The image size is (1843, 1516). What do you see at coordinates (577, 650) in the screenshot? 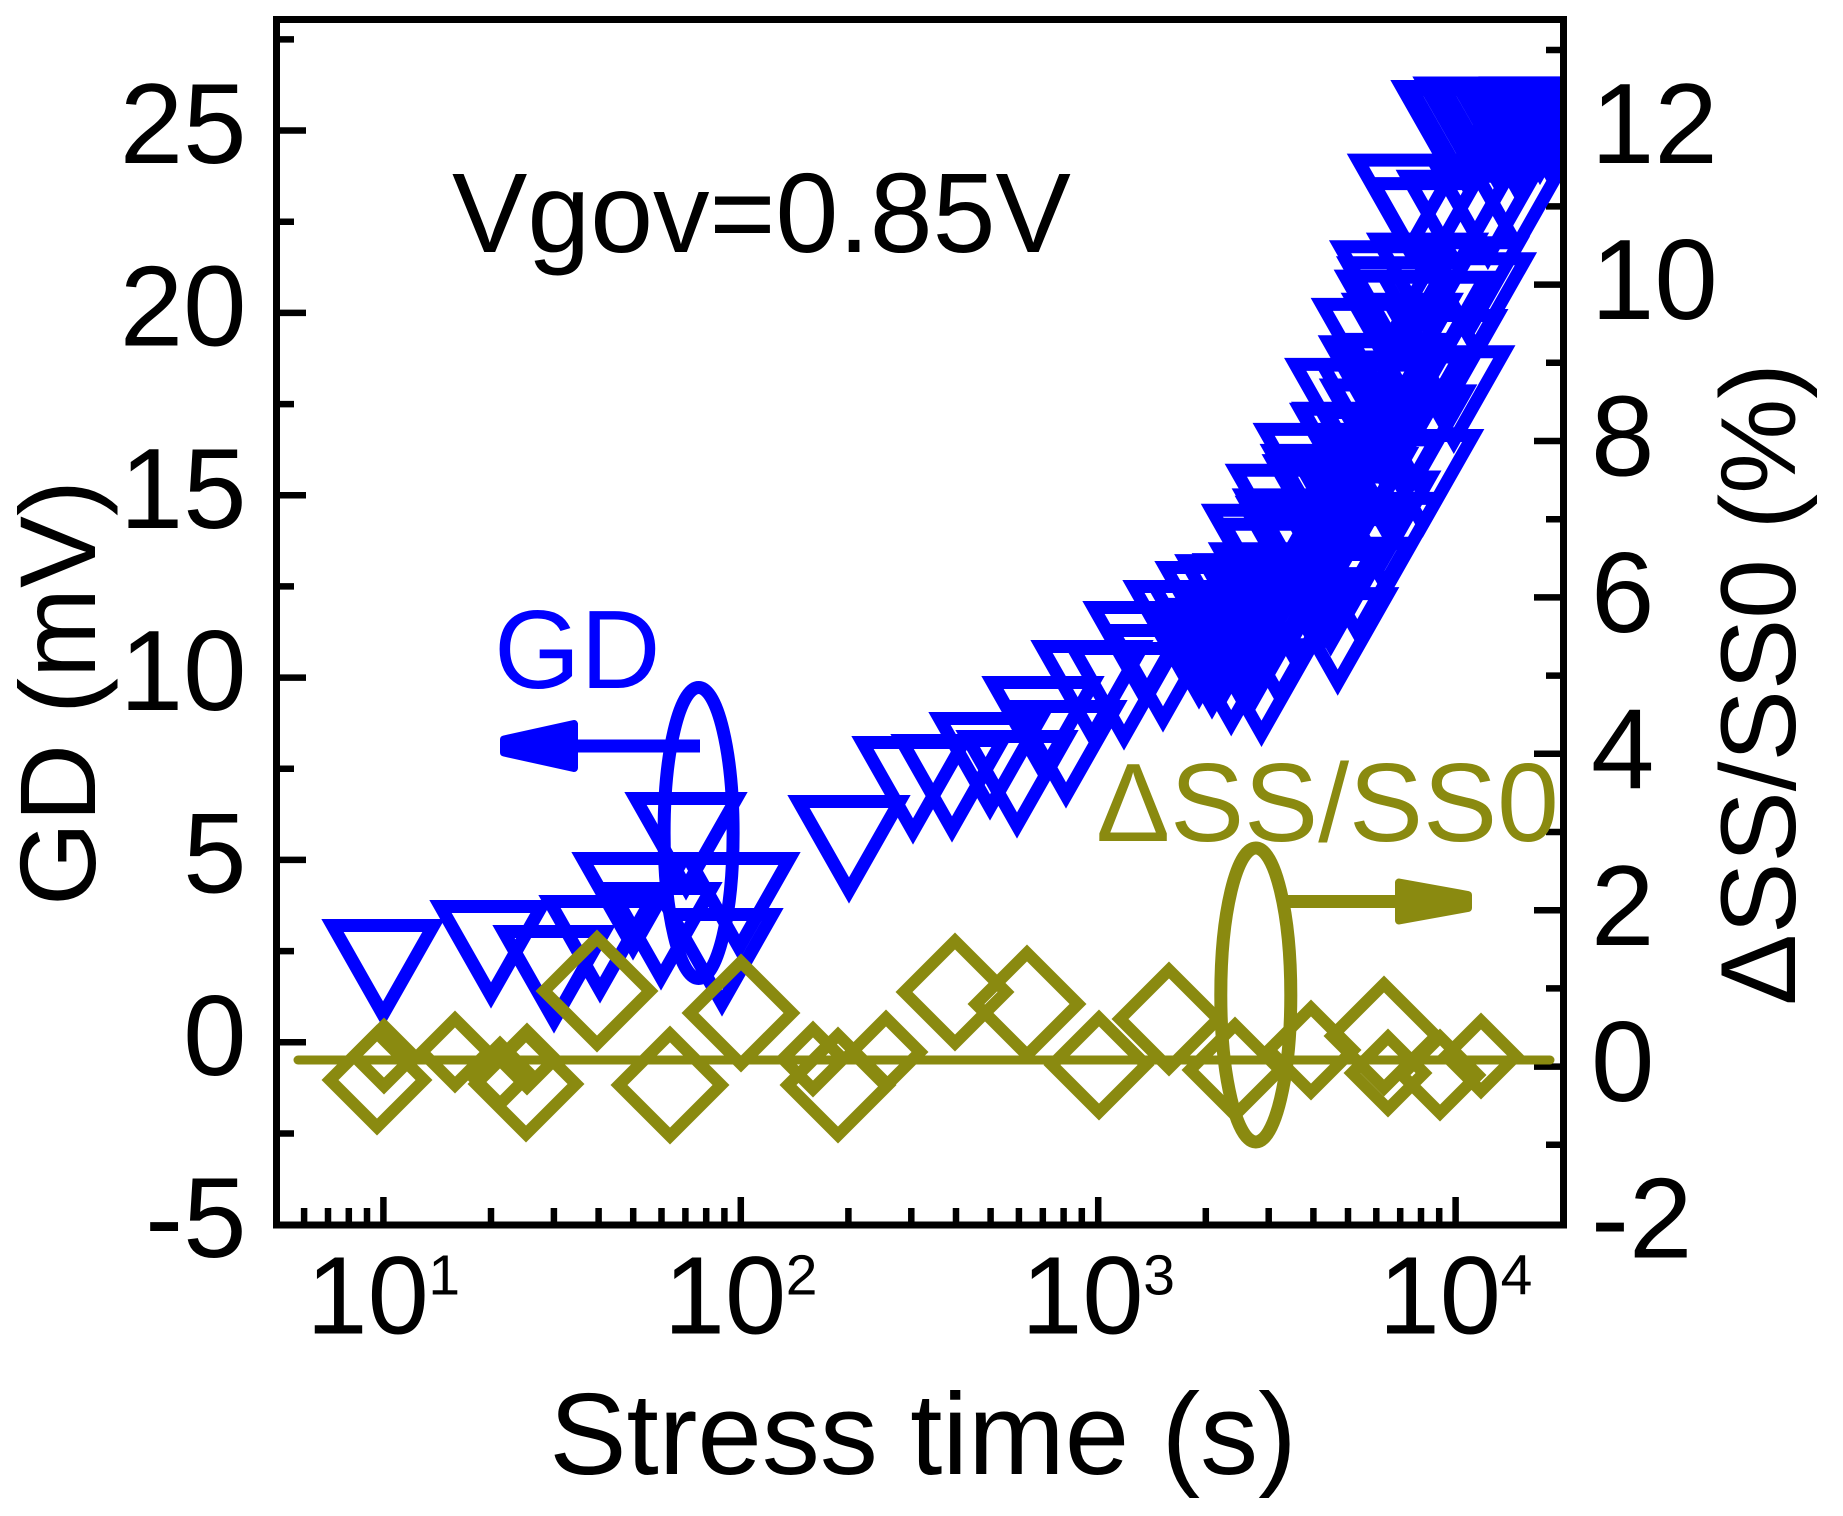
I see `svg-text: GD` at bounding box center [577, 650].